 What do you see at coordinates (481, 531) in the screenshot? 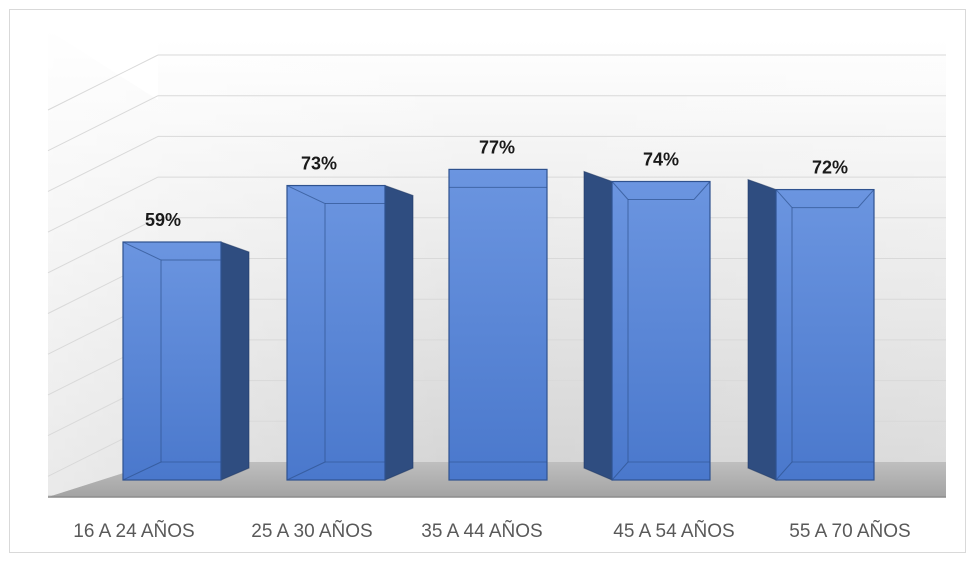
I see `category-label: 35 A 44 AÑOS` at bounding box center [481, 531].